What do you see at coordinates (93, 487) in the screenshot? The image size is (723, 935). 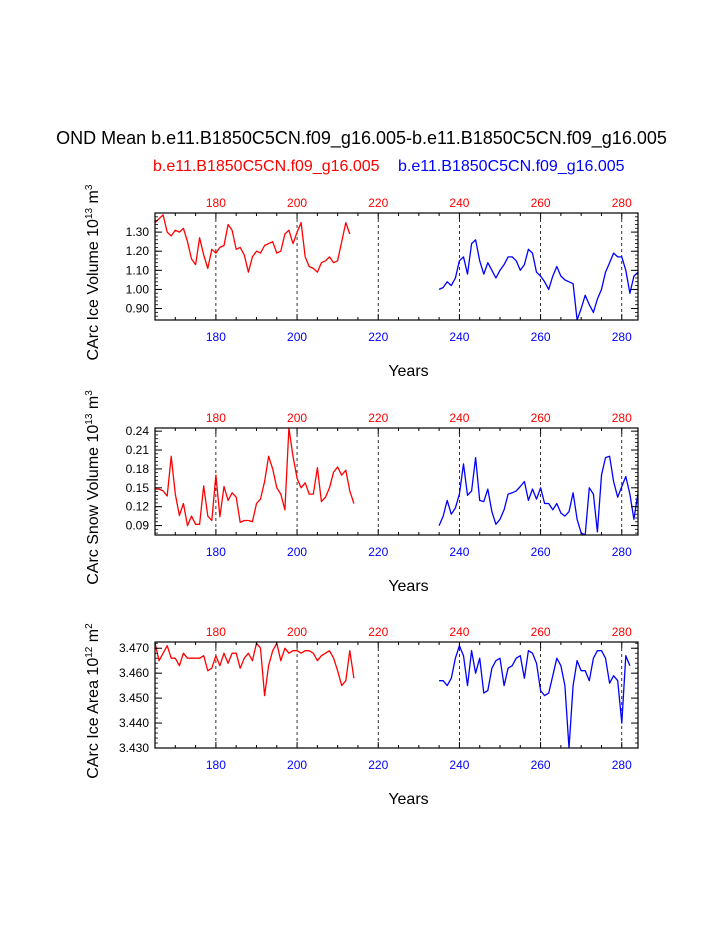 I see `y-axis-label: CArc Snow Volume 1013 m3` at bounding box center [93, 487].